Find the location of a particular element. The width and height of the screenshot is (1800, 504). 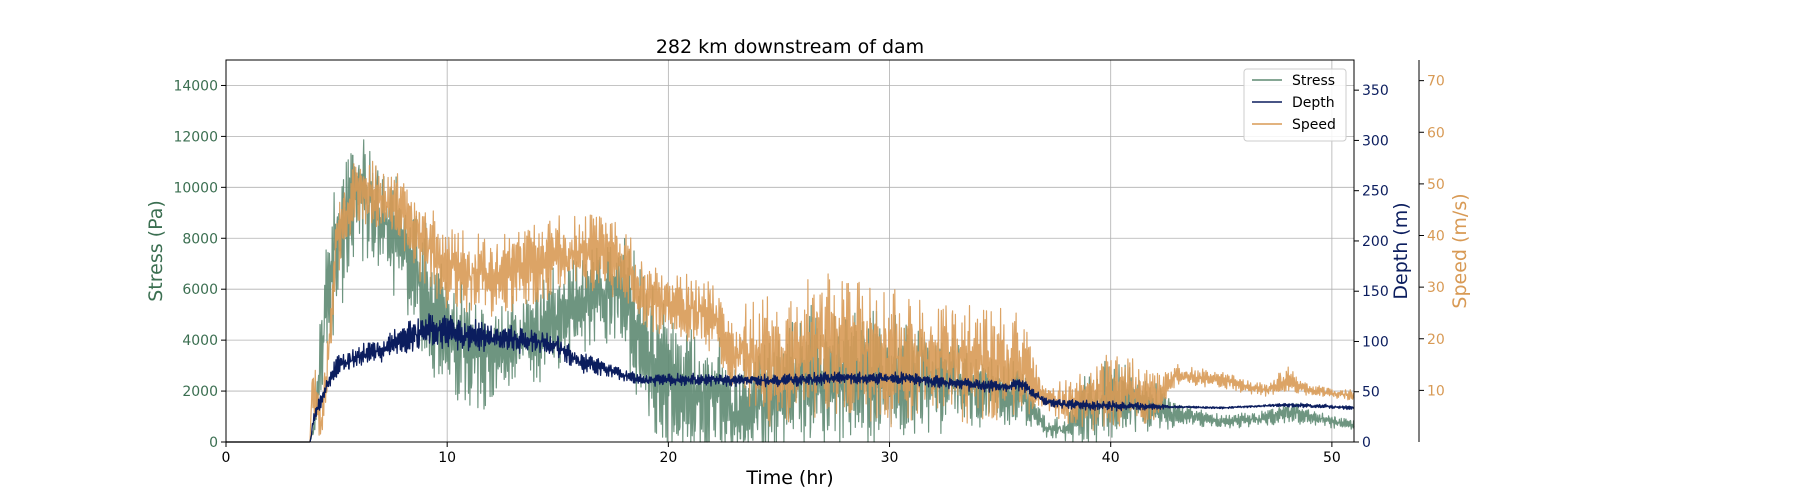

depth-tick-label: 300 is located at coordinates (1375, 141).